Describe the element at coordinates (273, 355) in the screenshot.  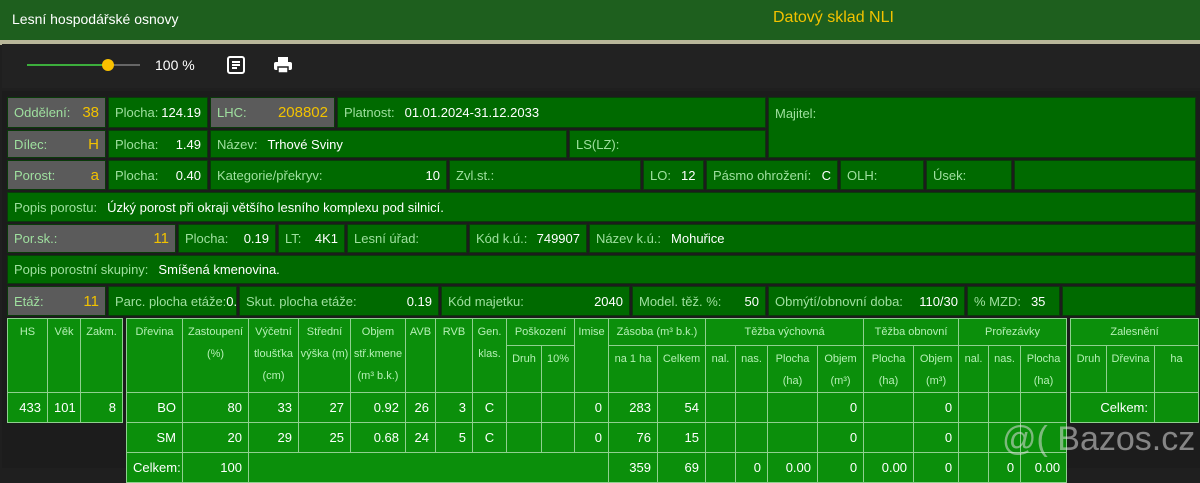
I see `header-vycetni: Výčetní tloušťka (cm)` at that location.